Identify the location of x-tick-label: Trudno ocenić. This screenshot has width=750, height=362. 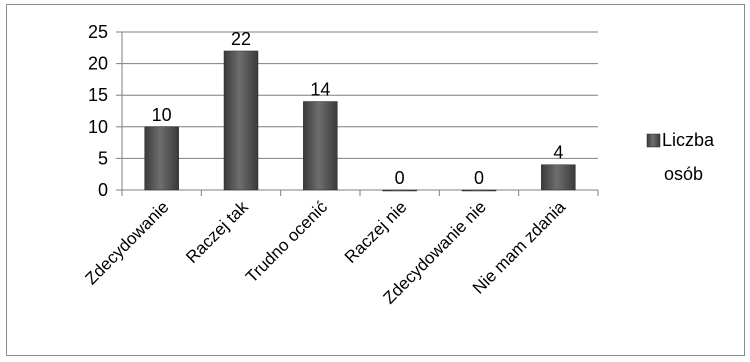
(287, 242).